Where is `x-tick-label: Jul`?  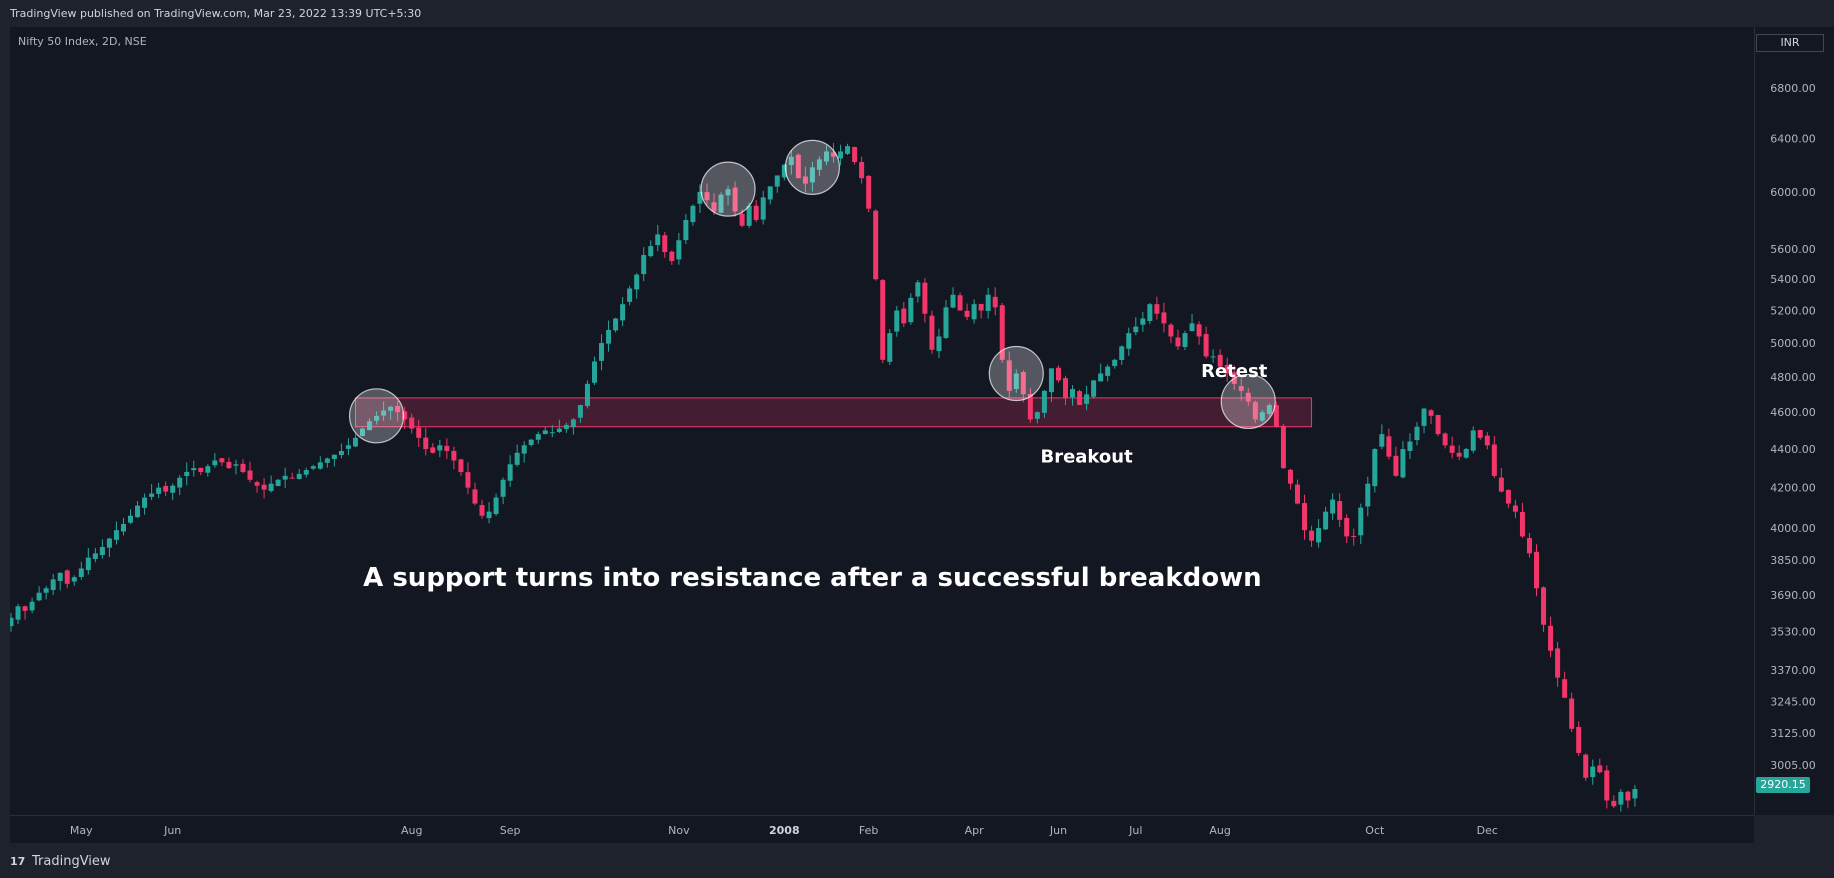
x-tick-label: Jul is located at coordinates (1135, 830).